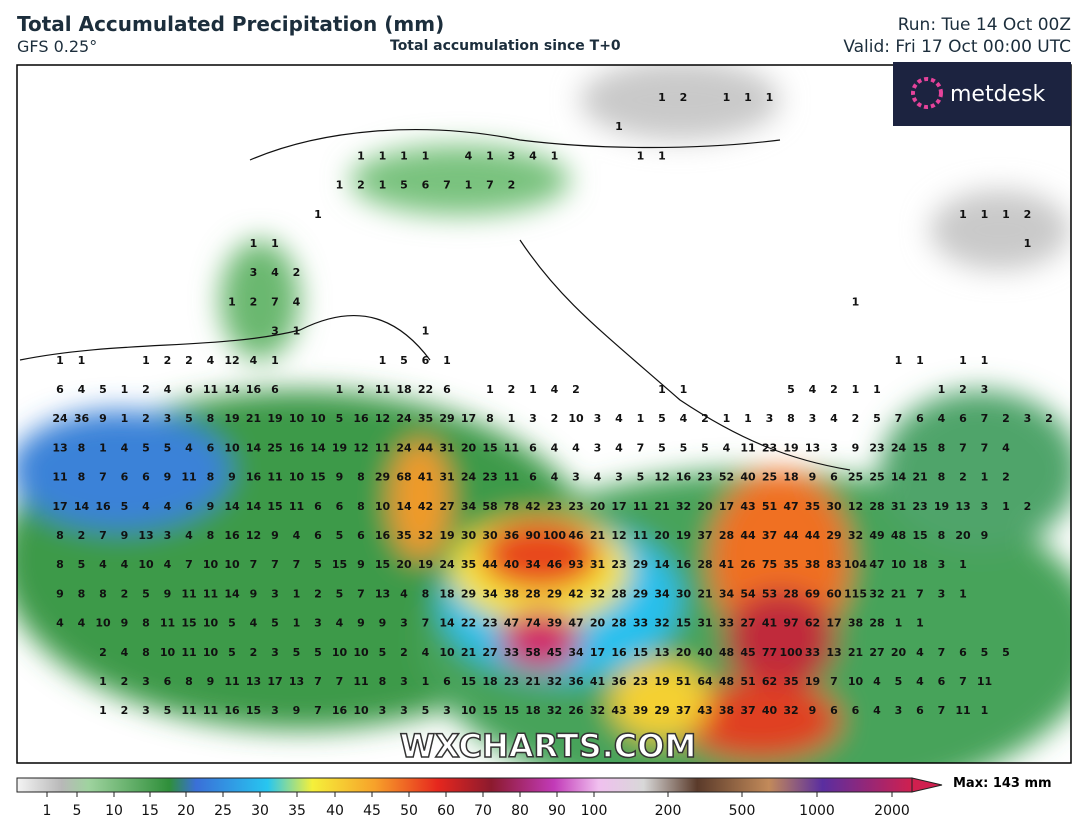 The width and height of the screenshot is (1088, 835). What do you see at coordinates (274, 506) in the screenshot?
I see `precip-value: 15` at bounding box center [274, 506].